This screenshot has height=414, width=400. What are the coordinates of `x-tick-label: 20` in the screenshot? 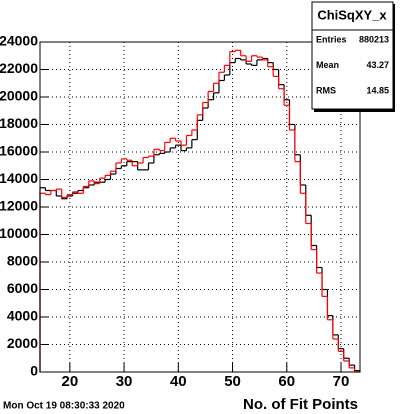 It's located at (69, 381).